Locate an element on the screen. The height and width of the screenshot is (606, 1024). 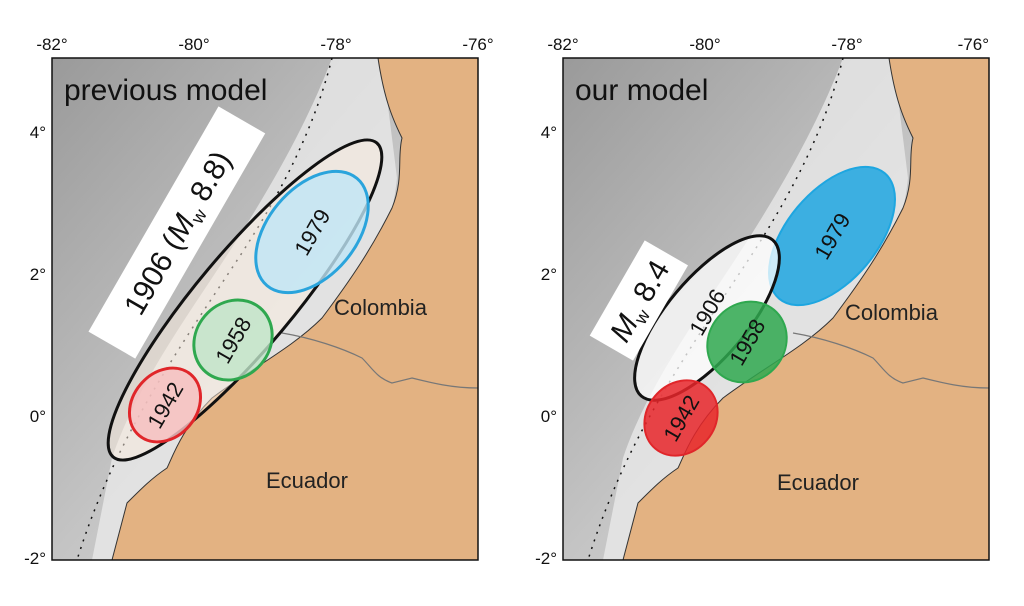
panel-title: previous model is located at coordinates (165, 90).